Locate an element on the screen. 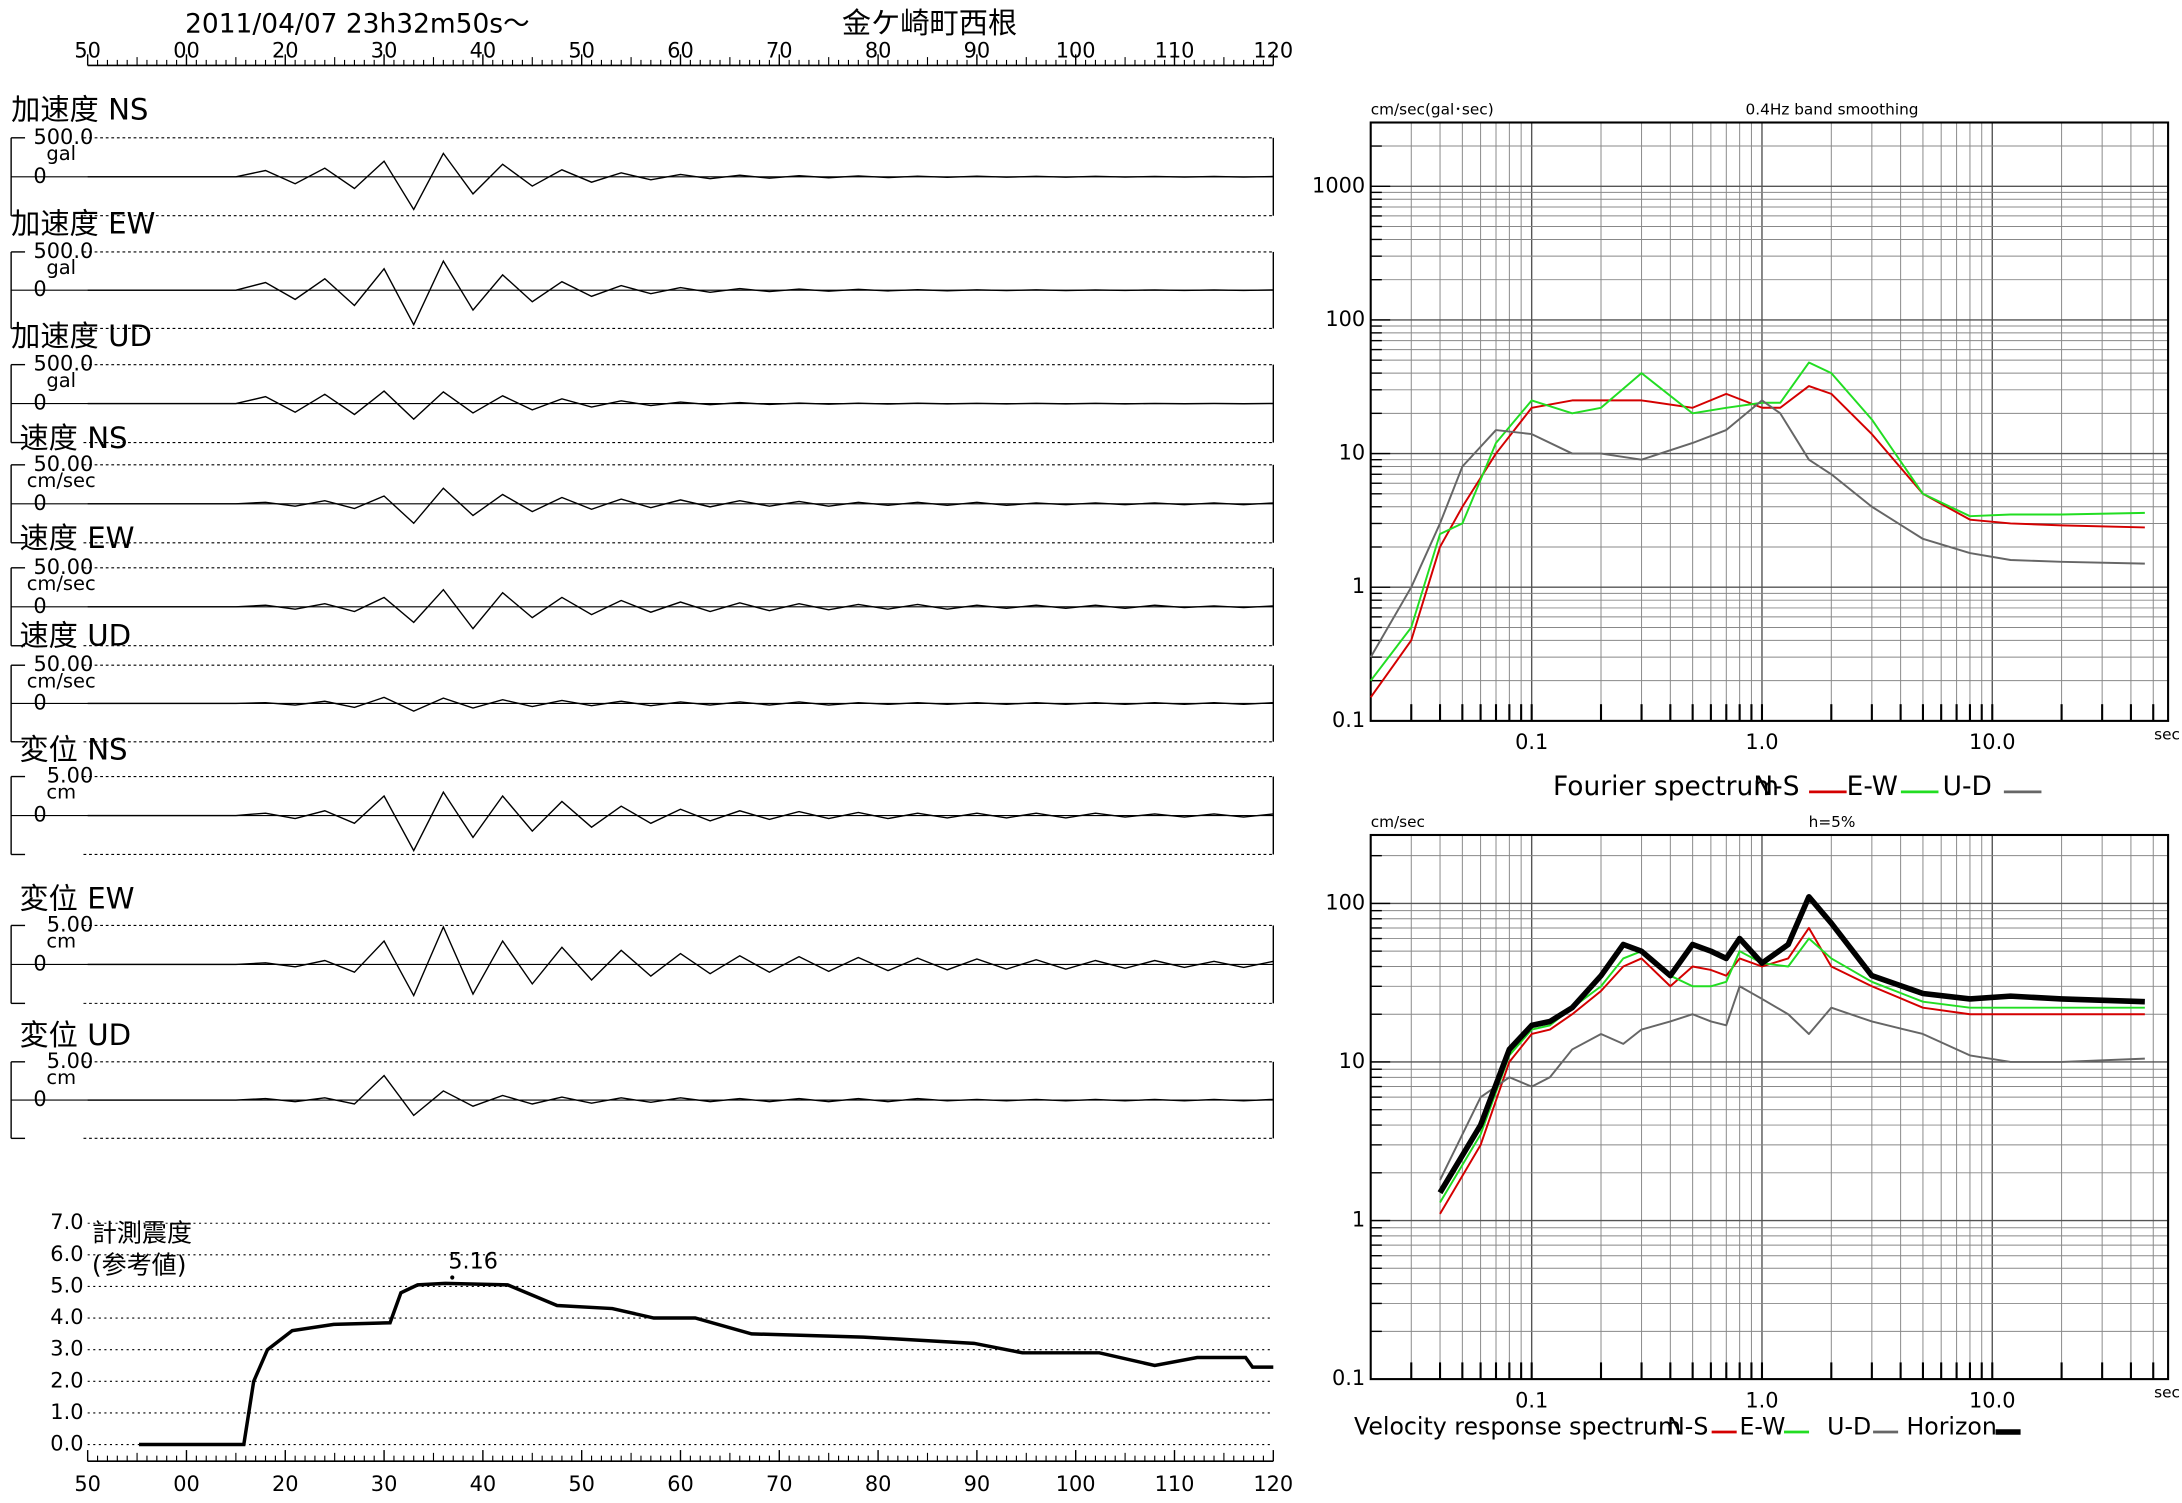  y-axis-label: cm/sec is located at coordinates (1398, 822).